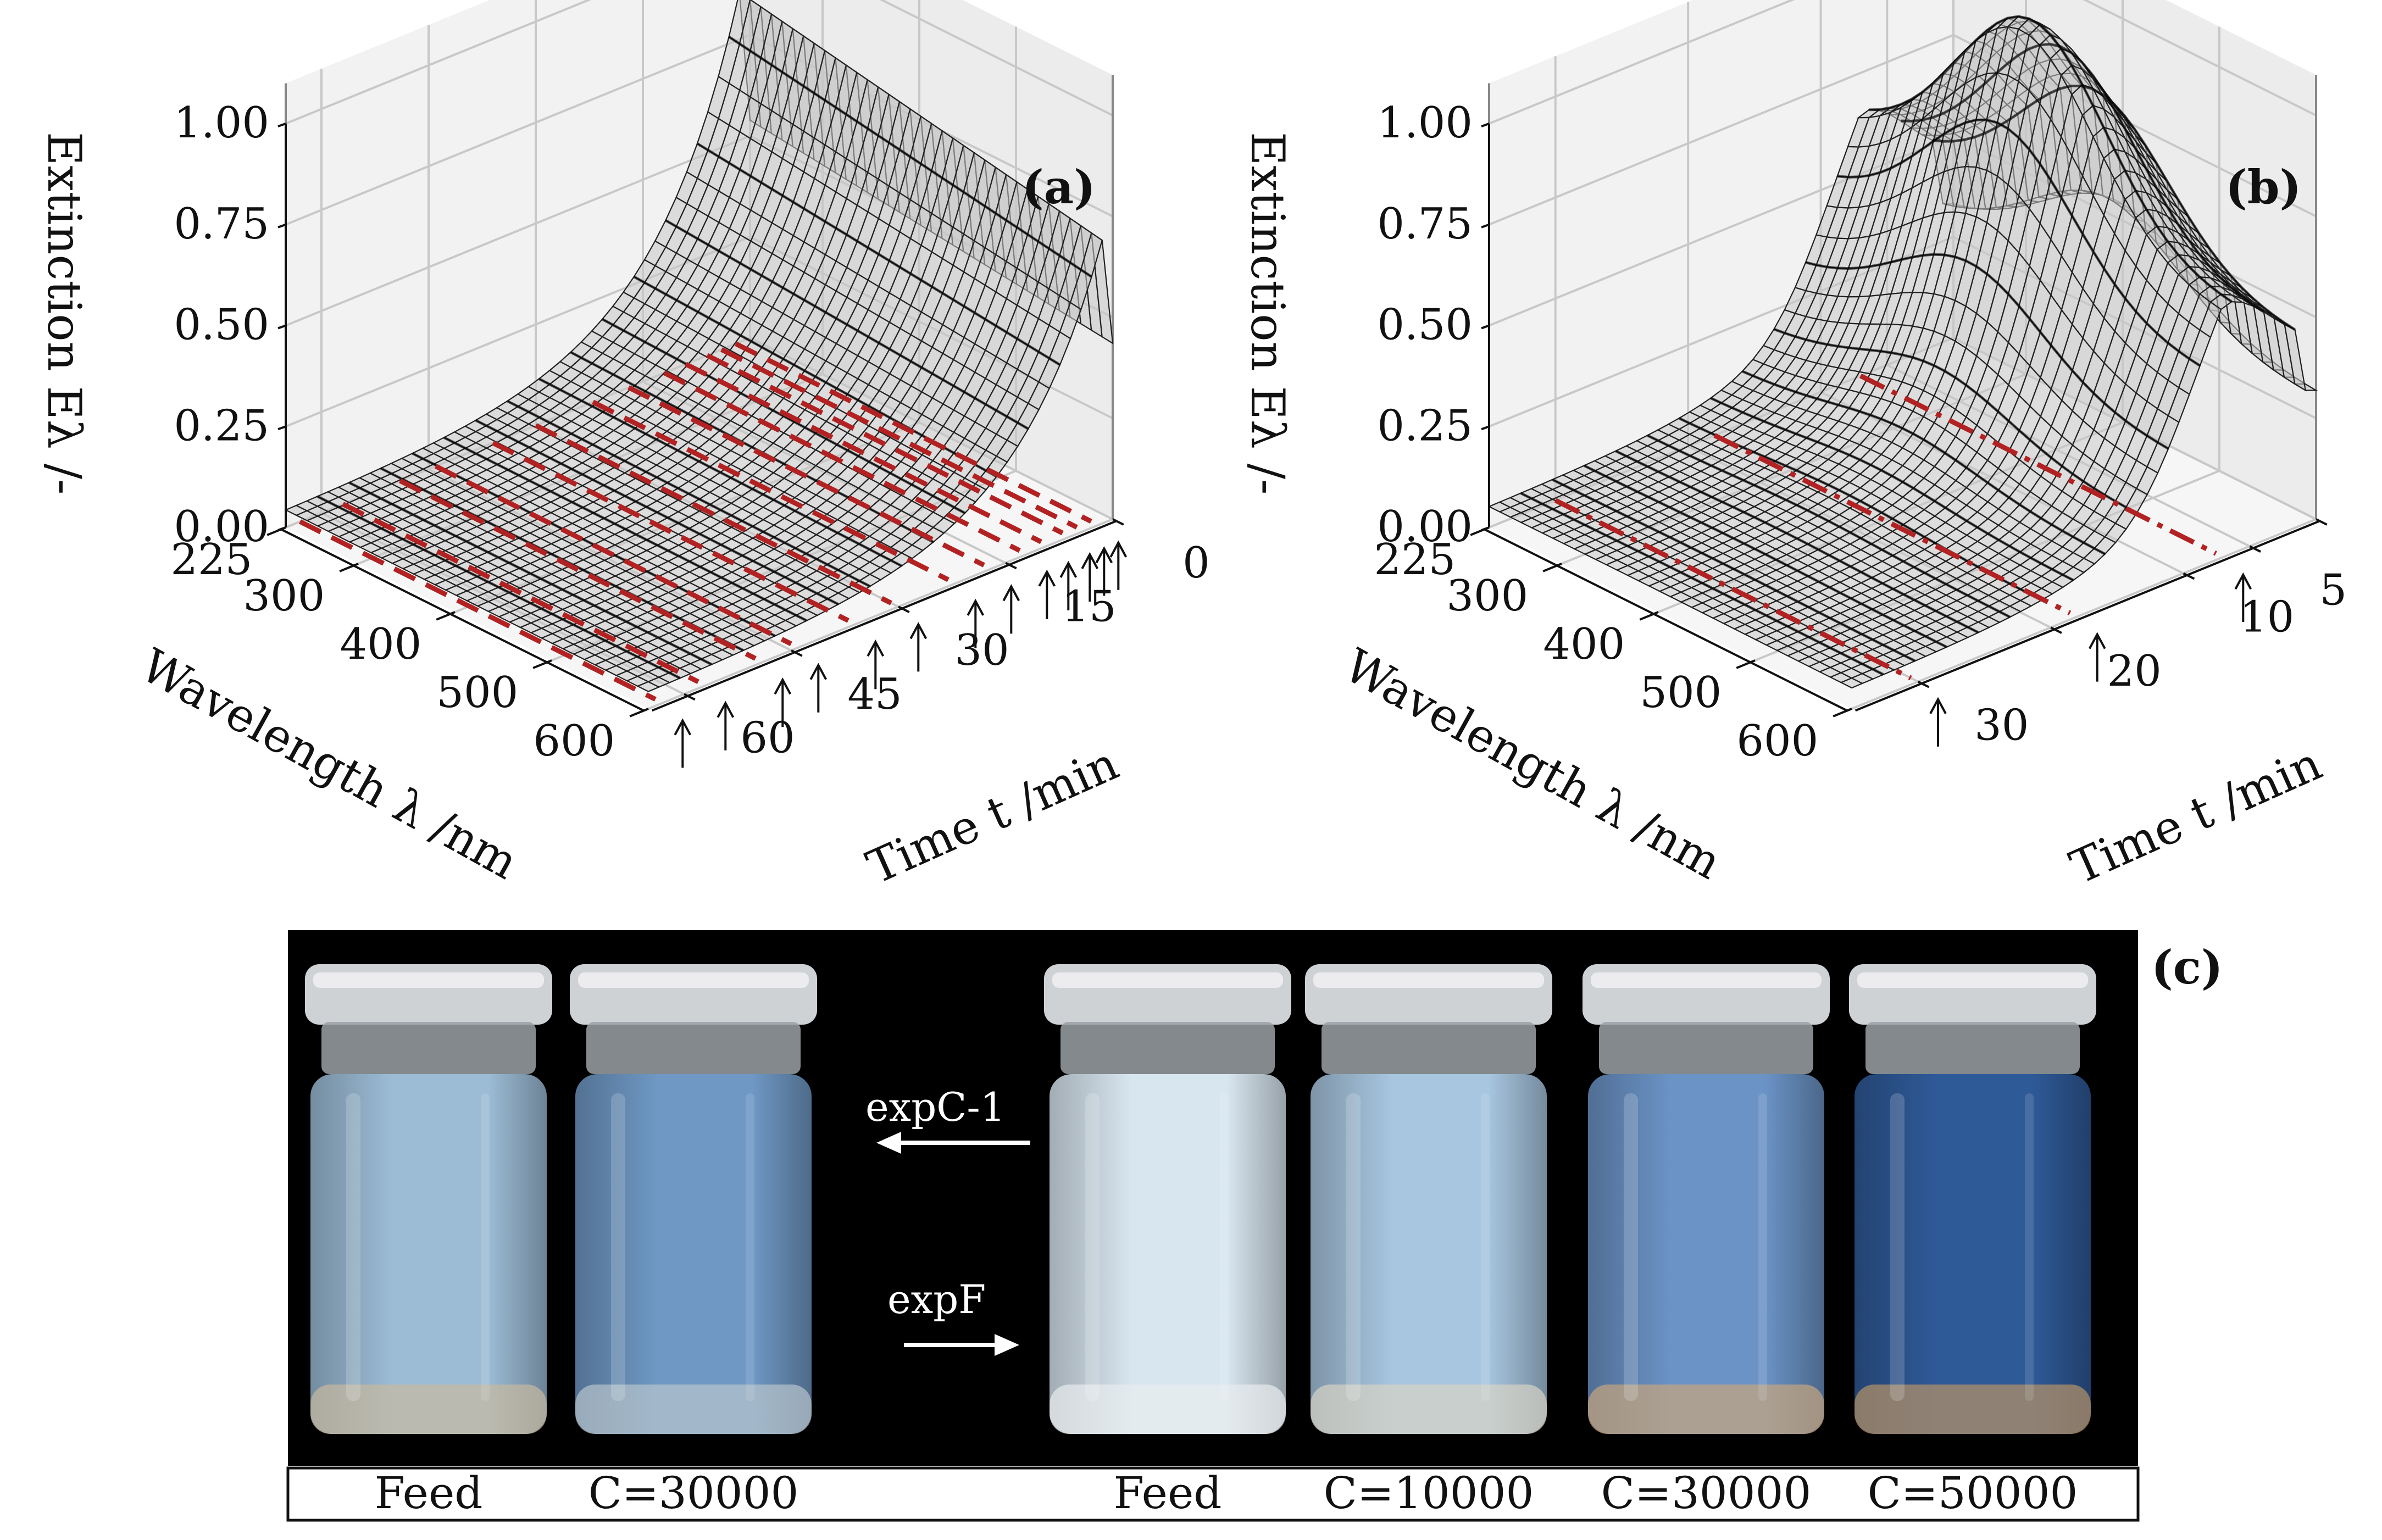 Image resolution: width=2382 pixels, height=1540 pixels. I want to click on y-ticks-a: 0 15 30 45 60, so click(930, 640).